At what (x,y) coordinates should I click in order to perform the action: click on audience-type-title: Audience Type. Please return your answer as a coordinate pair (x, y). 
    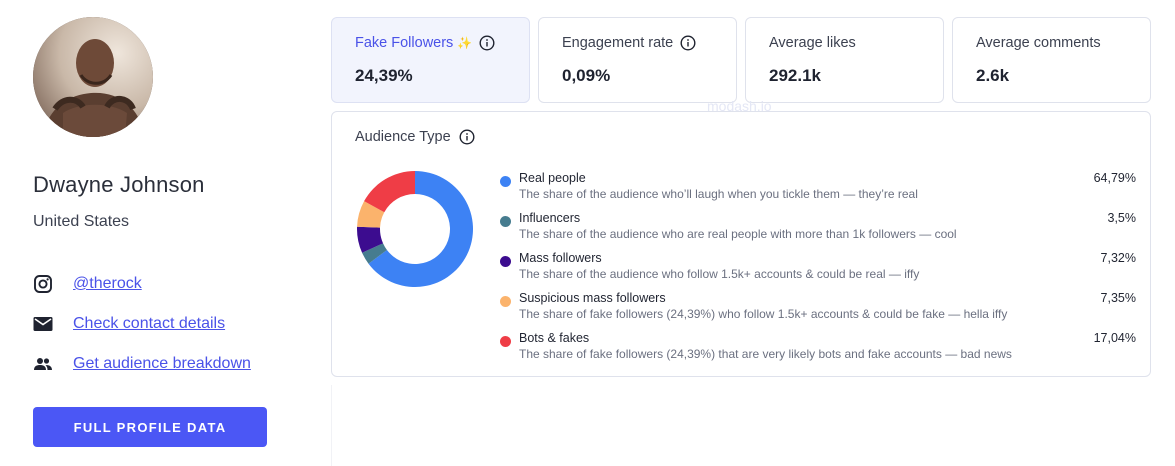
    Looking at the image, I should click on (403, 137).